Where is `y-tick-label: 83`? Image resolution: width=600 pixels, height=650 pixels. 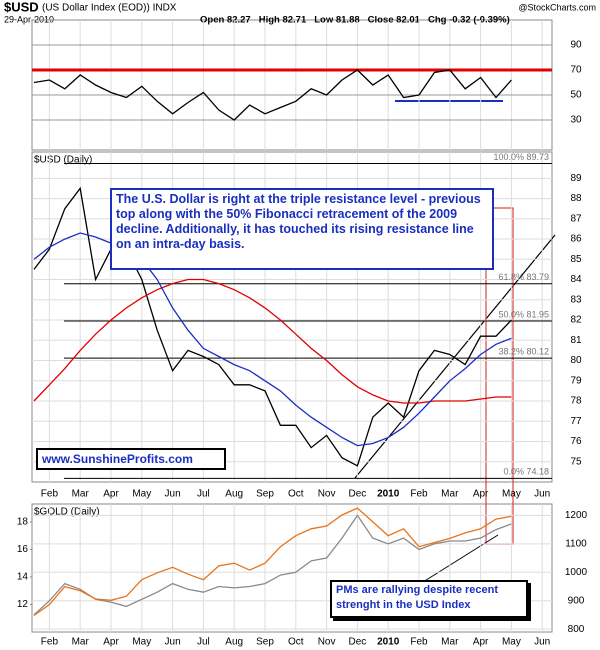
y-tick-label: 83 is located at coordinates (576, 299).